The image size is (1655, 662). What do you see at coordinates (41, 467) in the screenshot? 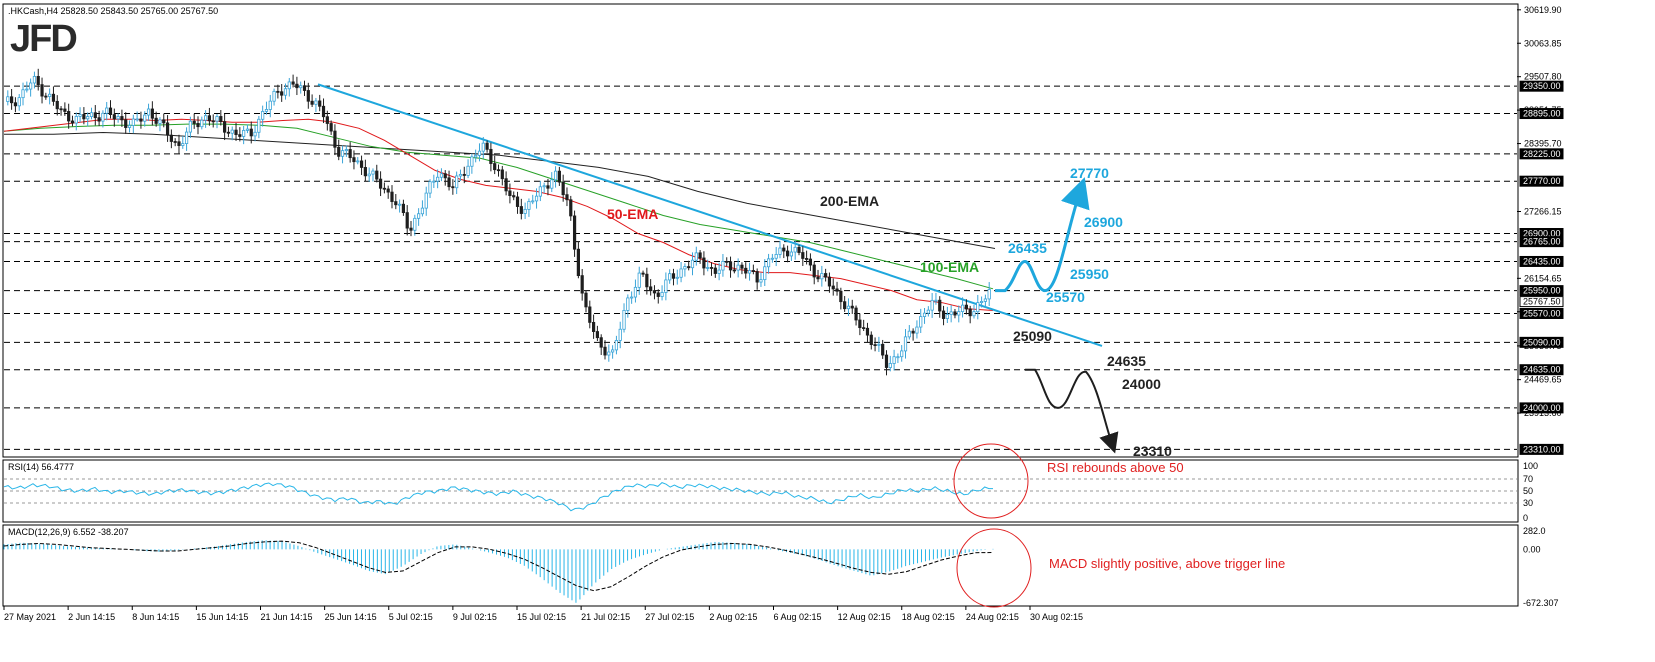
I see `rsi-label: RSI(14) 56.4777` at bounding box center [41, 467].